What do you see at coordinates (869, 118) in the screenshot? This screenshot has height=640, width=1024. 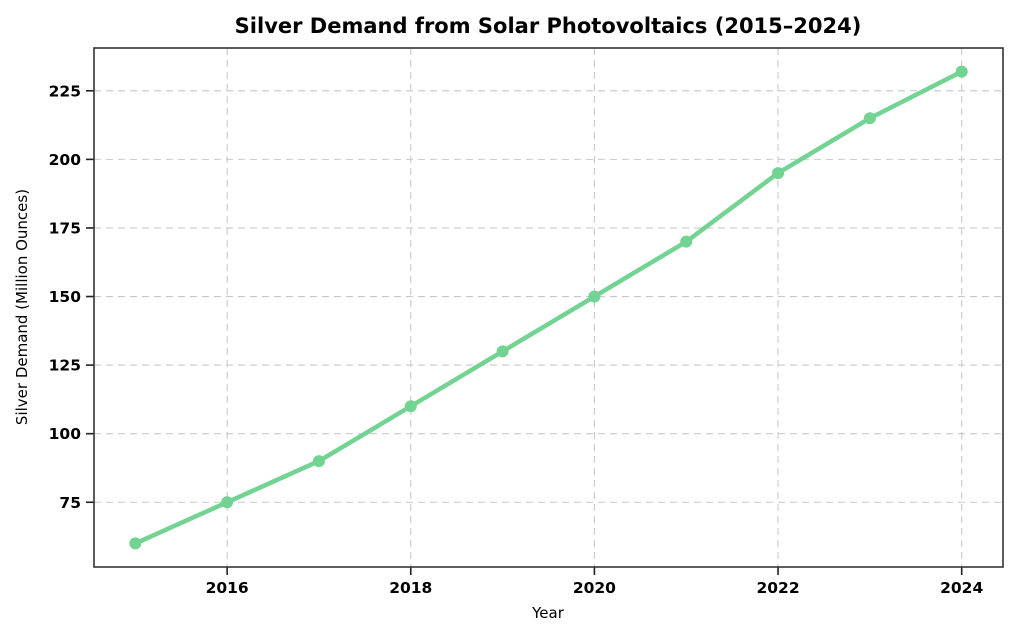 I see `data-point-2023` at bounding box center [869, 118].